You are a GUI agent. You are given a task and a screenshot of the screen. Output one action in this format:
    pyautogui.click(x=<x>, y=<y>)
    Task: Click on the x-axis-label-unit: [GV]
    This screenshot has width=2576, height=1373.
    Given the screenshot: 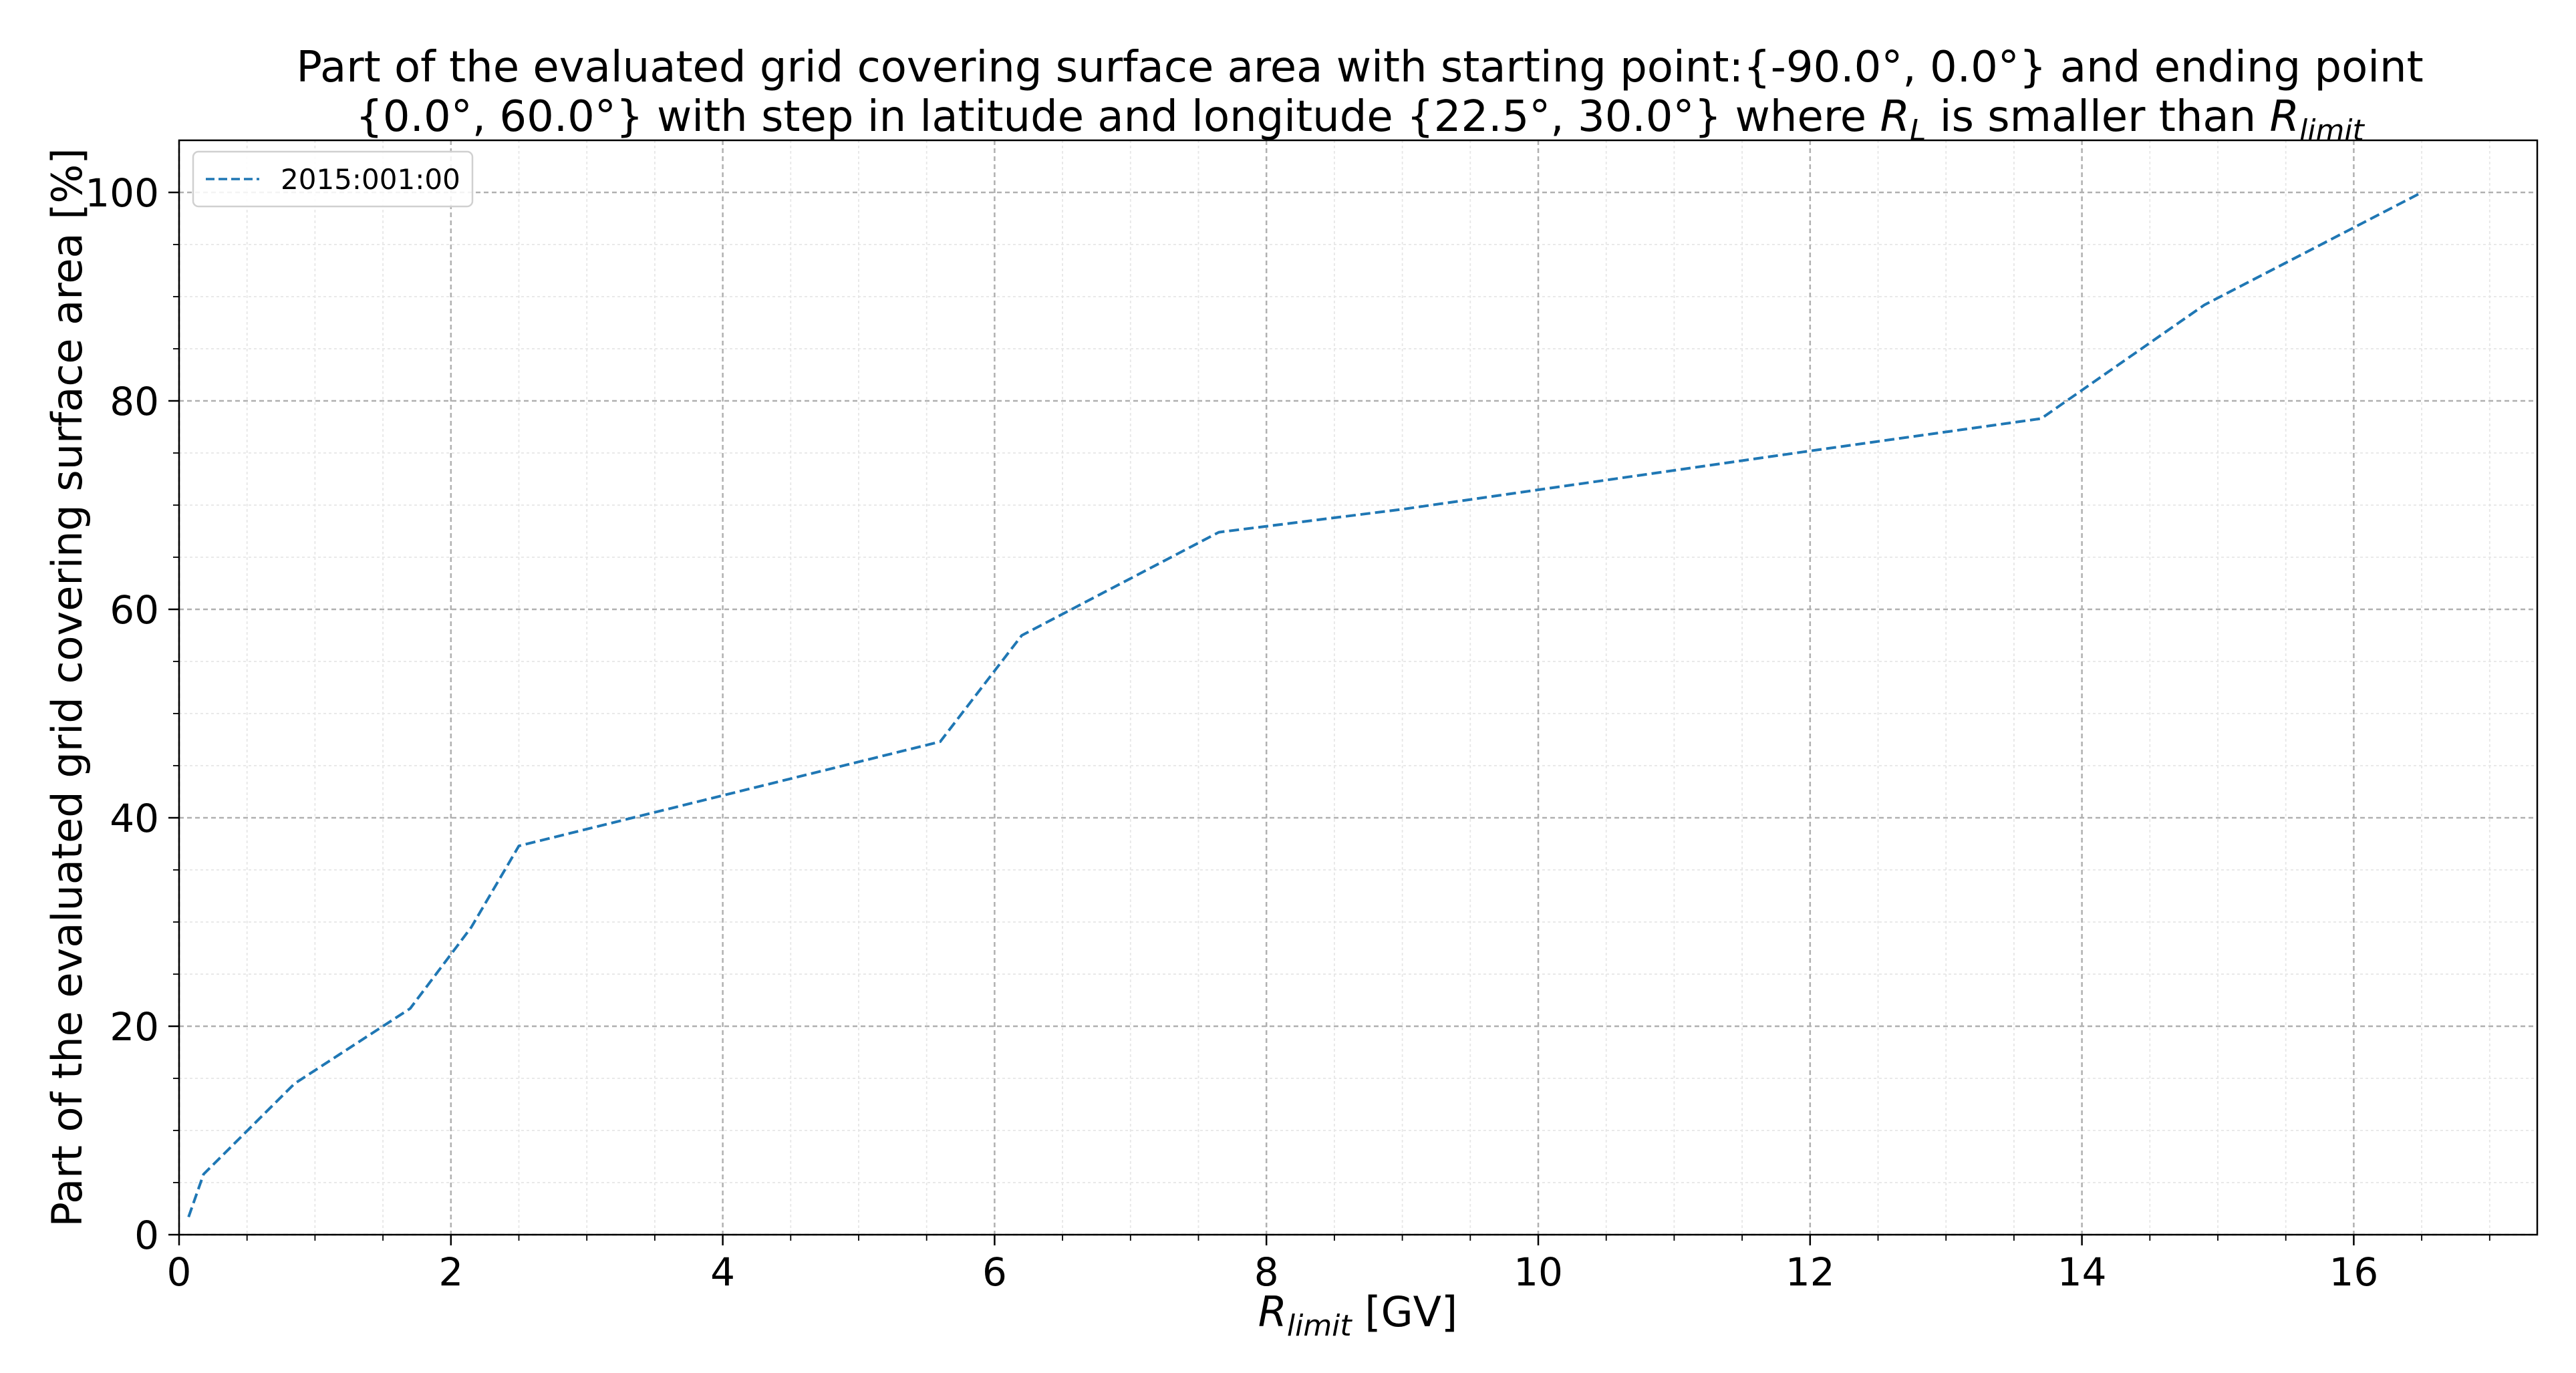 What is the action you would take?
    pyautogui.click(x=1405, y=1311)
    